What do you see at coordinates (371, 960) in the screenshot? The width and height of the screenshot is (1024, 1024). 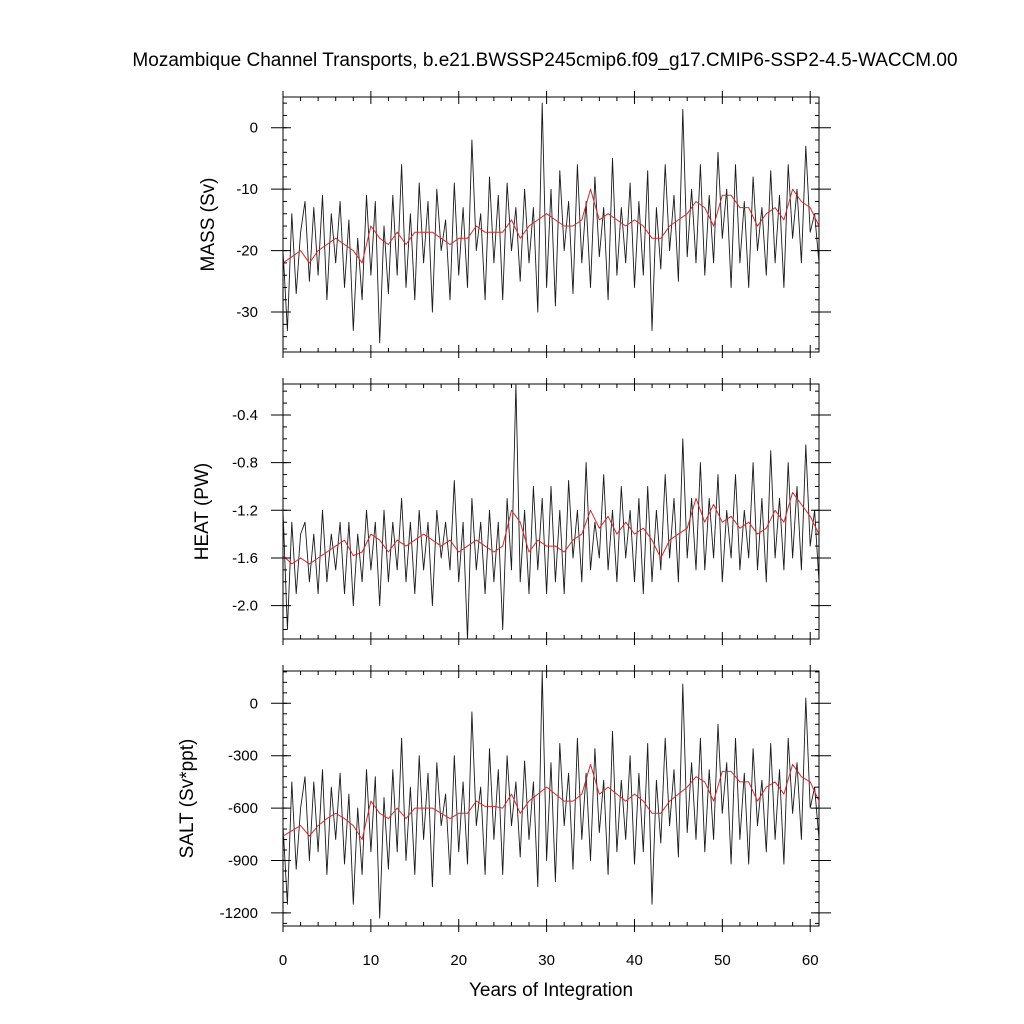 I see `x-tick-label: 10` at bounding box center [371, 960].